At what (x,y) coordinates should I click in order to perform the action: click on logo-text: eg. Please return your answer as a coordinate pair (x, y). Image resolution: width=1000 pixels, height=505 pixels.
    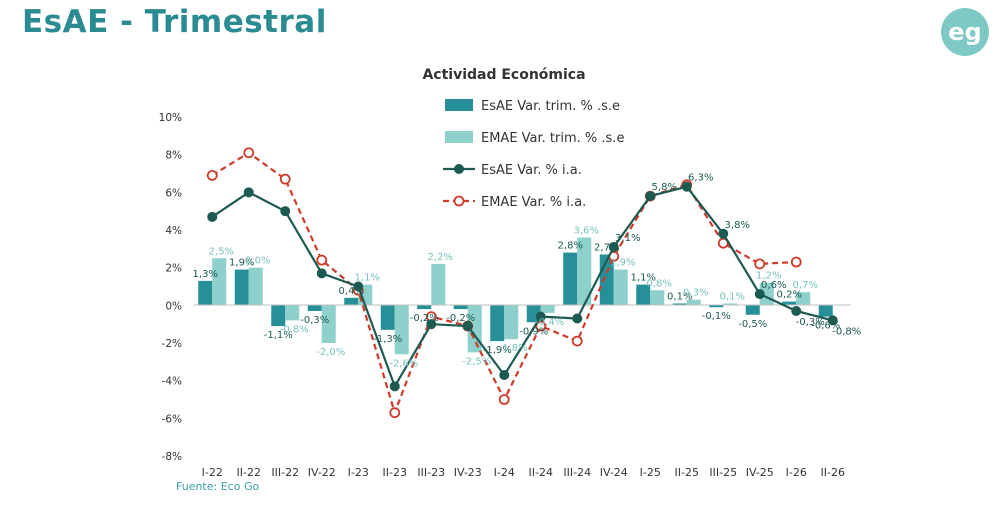
    Looking at the image, I should click on (964, 32).